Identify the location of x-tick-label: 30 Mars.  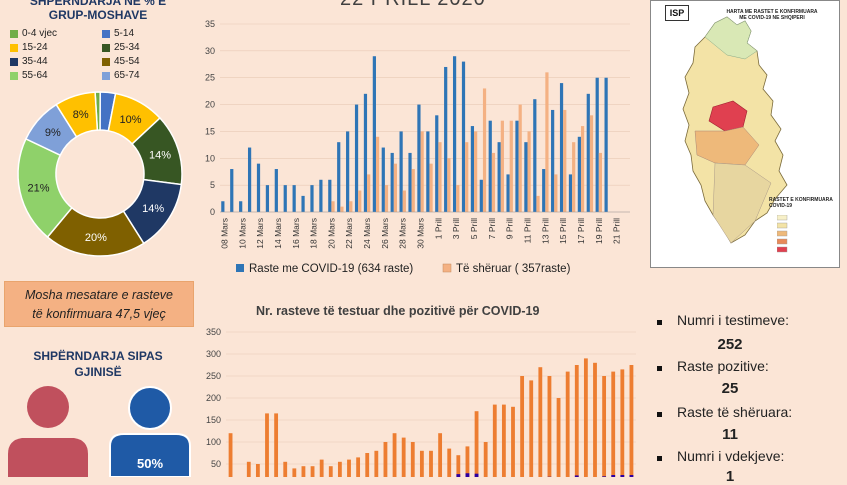
(421, 233).